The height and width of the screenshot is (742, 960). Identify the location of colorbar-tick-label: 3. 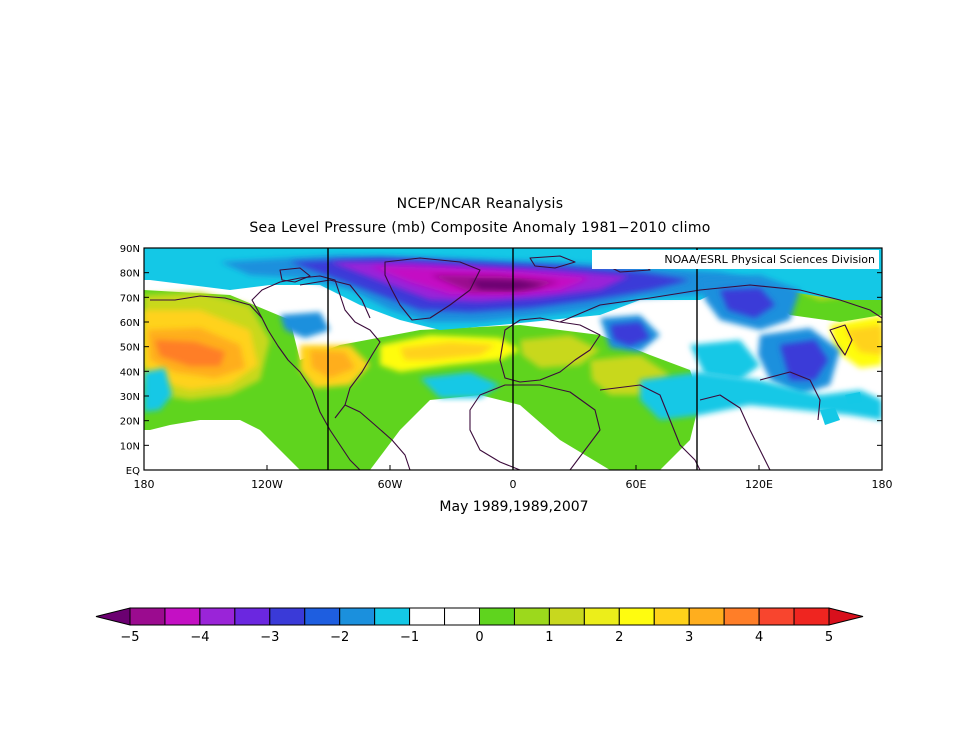
(689, 637).